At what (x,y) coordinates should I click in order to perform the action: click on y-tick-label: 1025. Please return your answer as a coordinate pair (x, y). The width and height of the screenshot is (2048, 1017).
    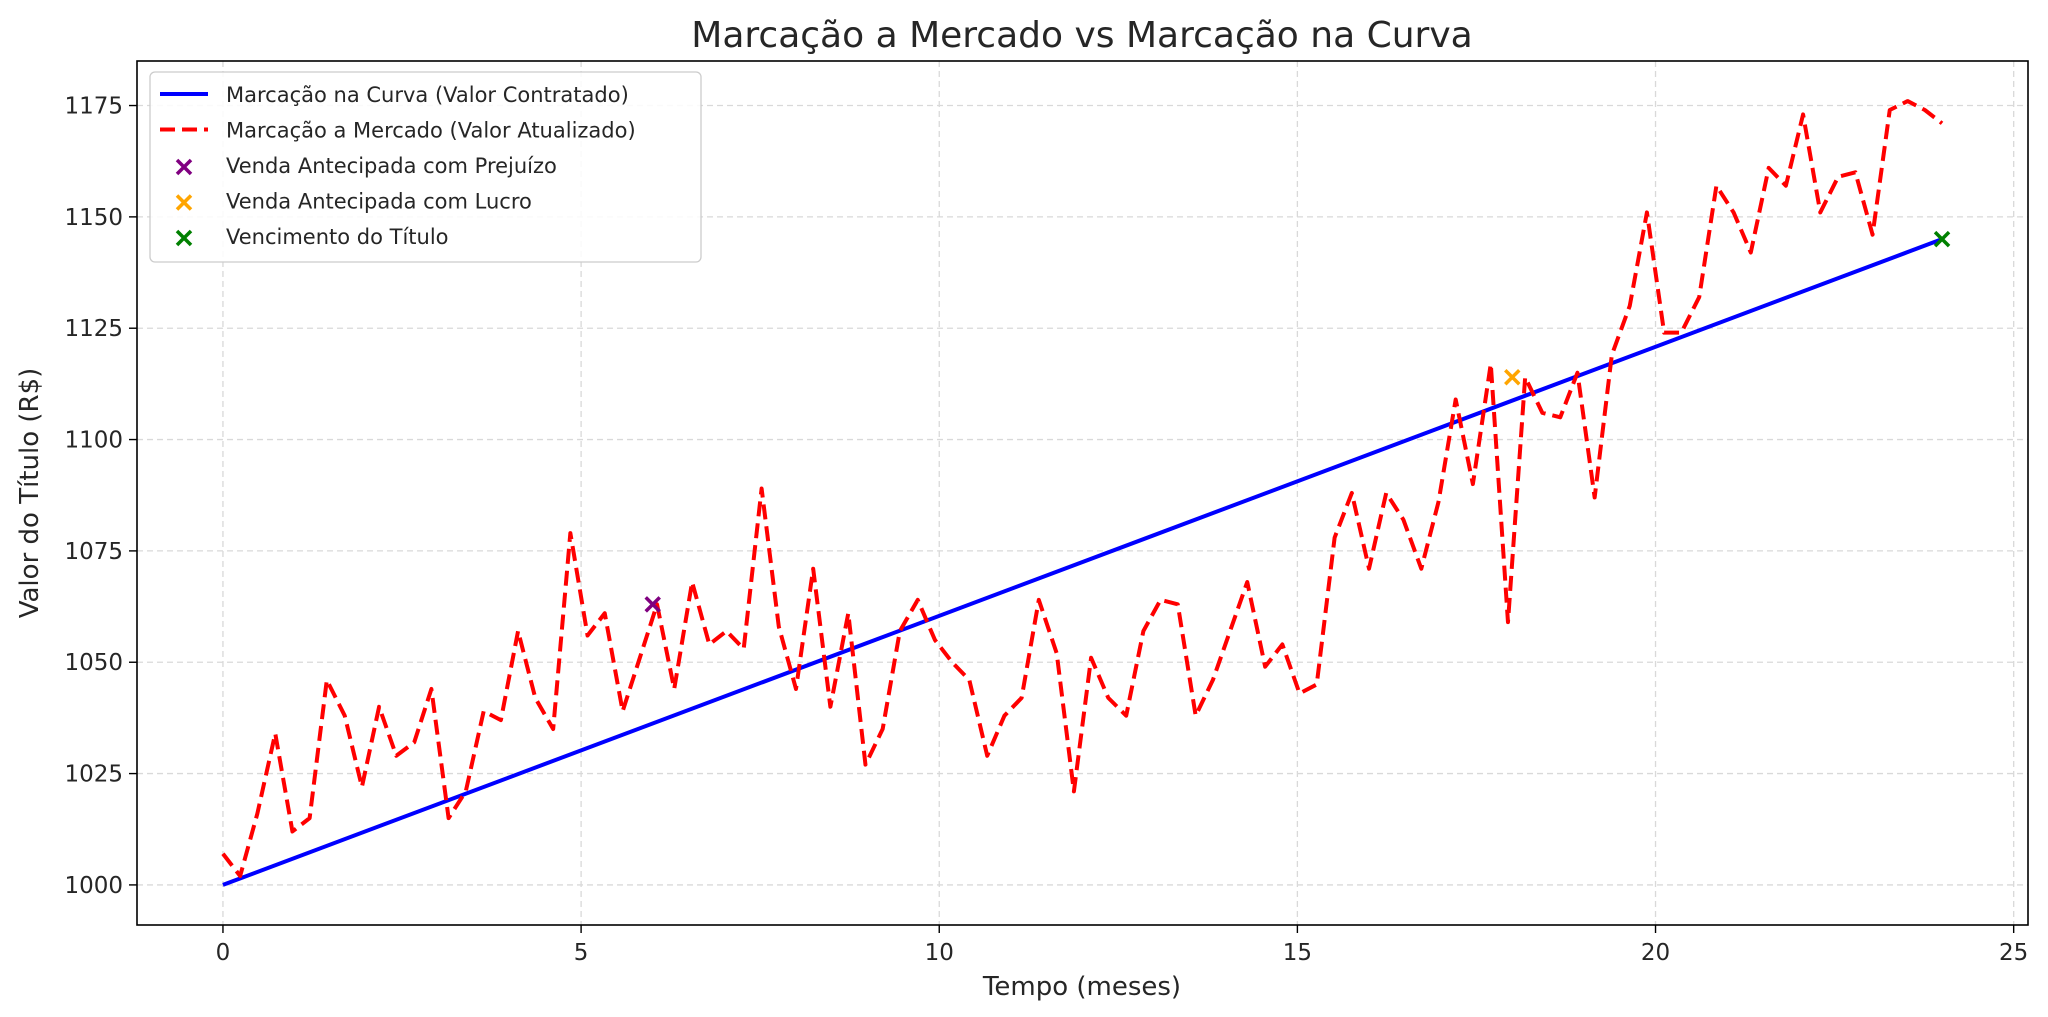
    Looking at the image, I should click on (93, 775).